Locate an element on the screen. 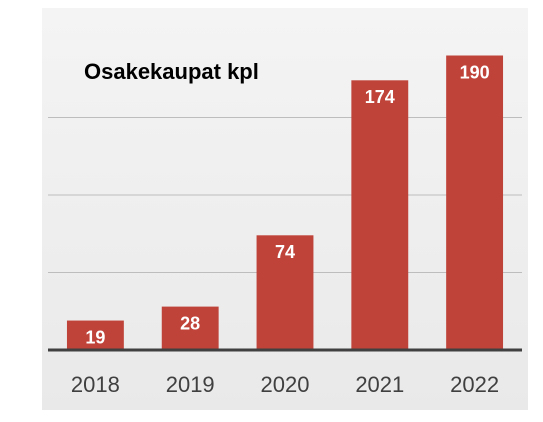 The image size is (543, 422). x-tick-label: 2021 is located at coordinates (379, 384).